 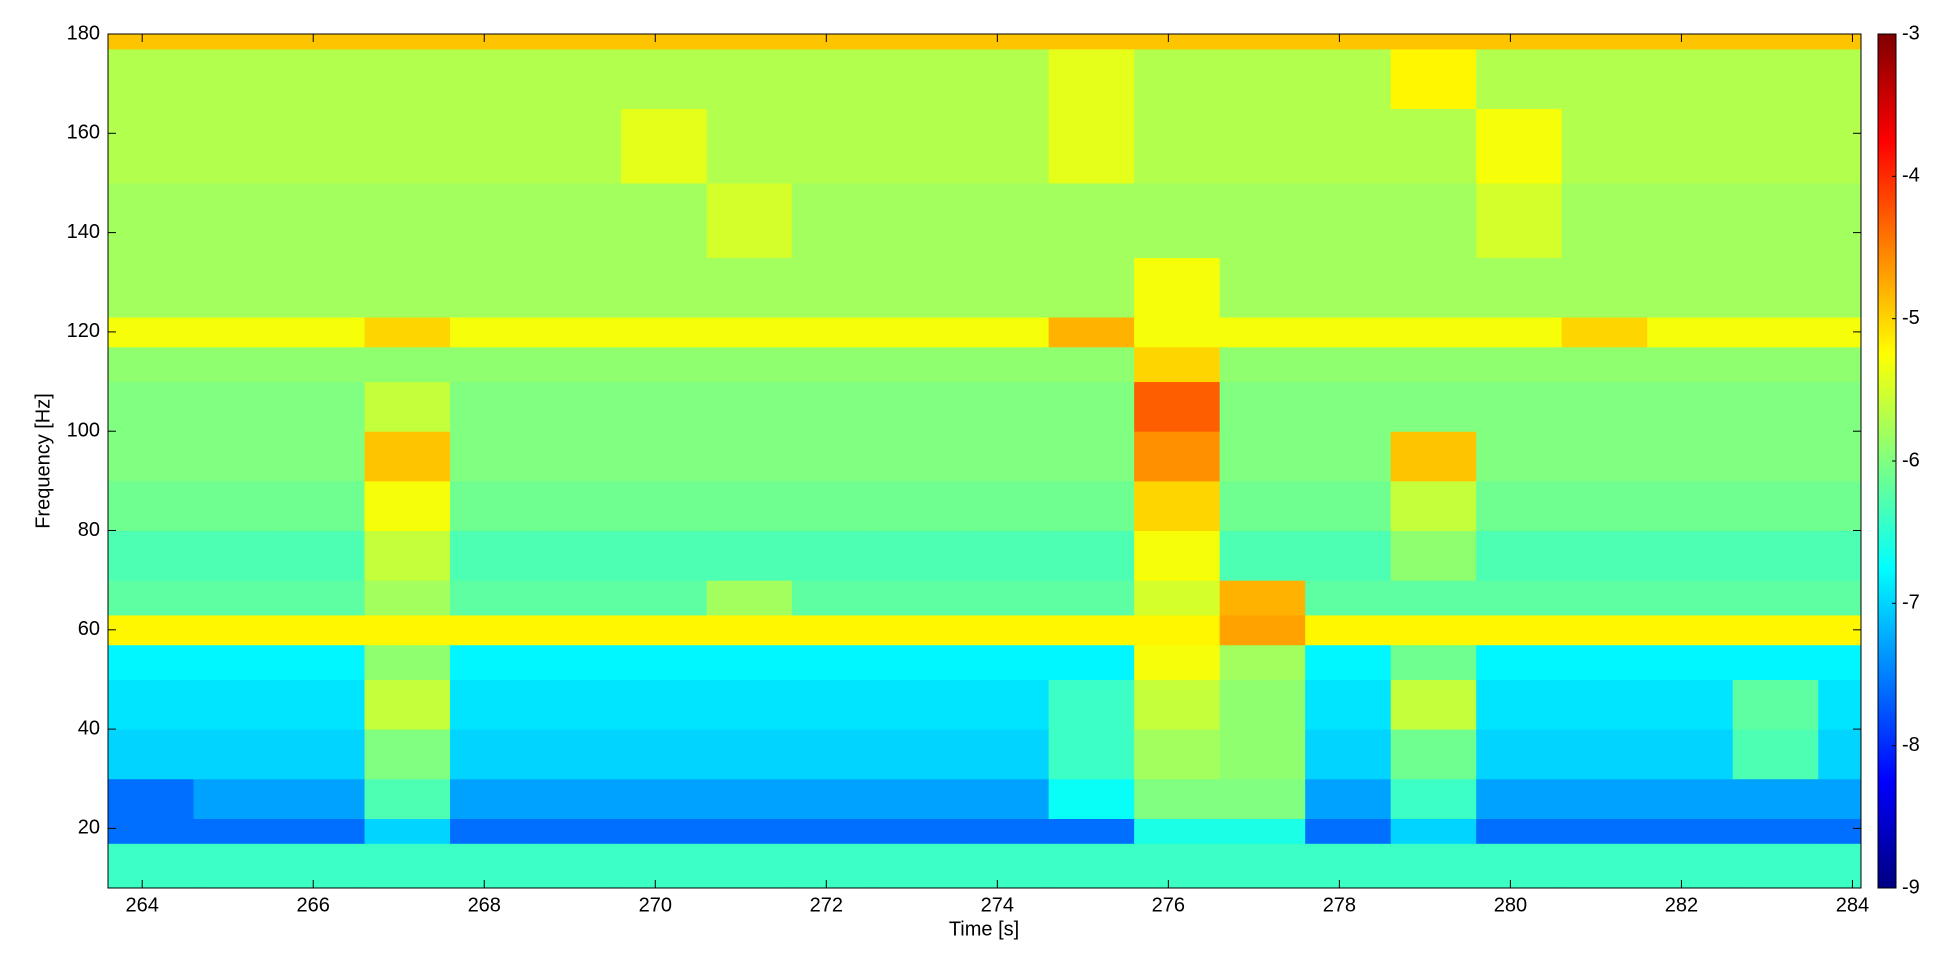 What do you see at coordinates (89, 728) in the screenshot?
I see `y-tick-label: 40` at bounding box center [89, 728].